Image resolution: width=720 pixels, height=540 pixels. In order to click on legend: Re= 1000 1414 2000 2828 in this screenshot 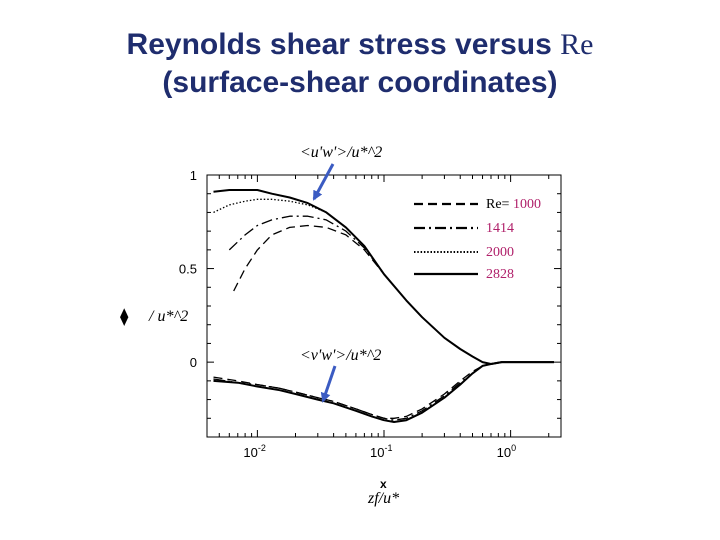, I will do `click(477, 239)`.